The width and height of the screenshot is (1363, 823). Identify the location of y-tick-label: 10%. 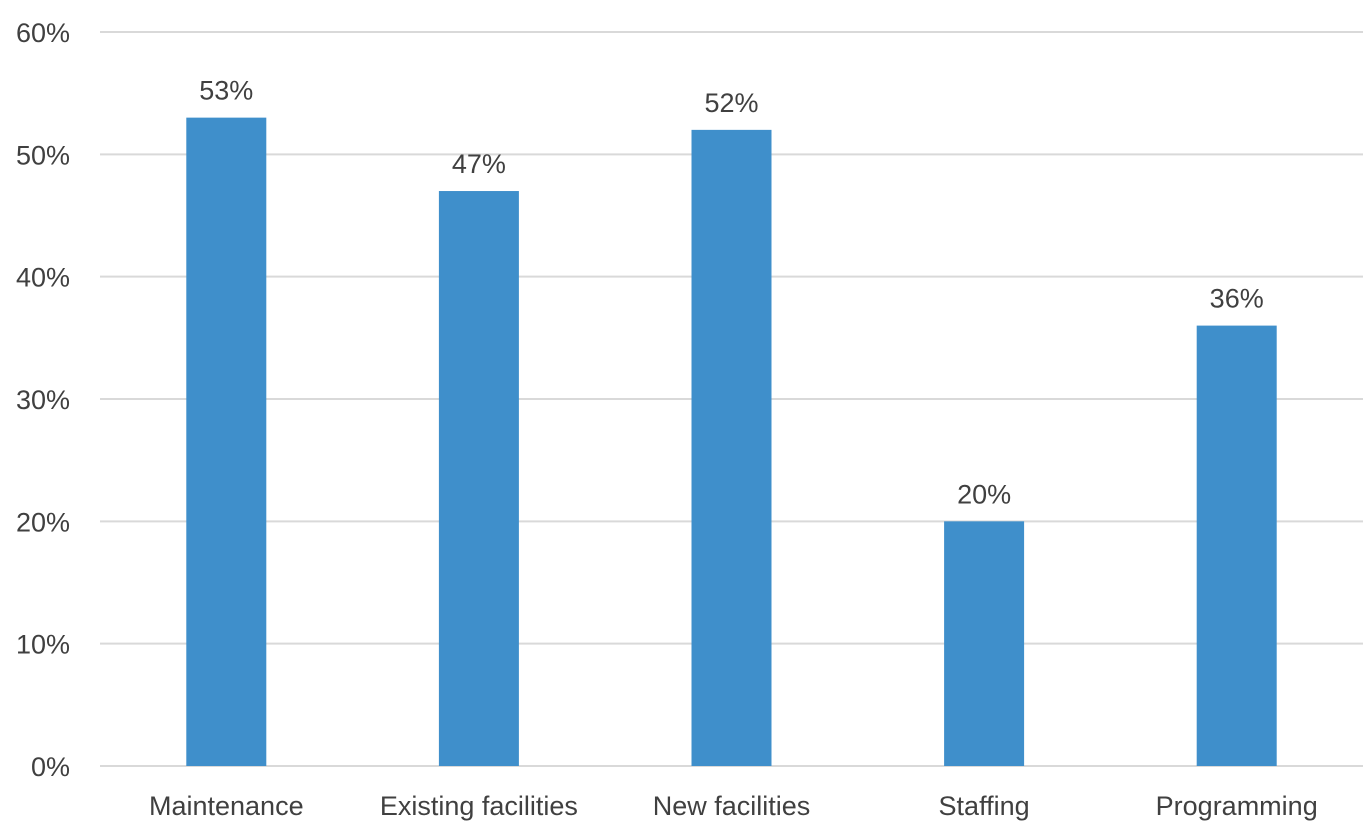
(43, 645).